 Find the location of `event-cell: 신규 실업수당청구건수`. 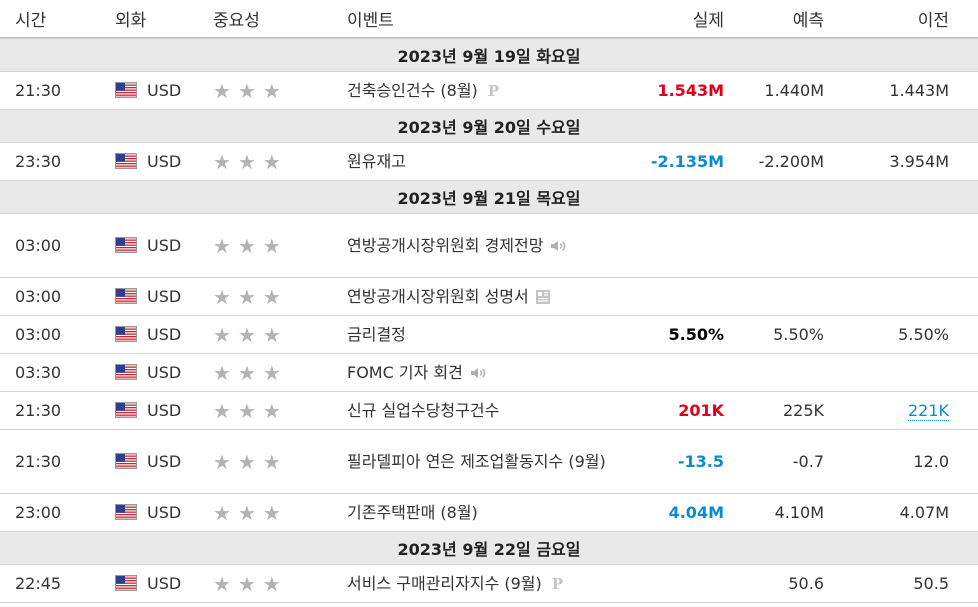

event-cell: 신규 실업수당청구건수 is located at coordinates (480, 410).